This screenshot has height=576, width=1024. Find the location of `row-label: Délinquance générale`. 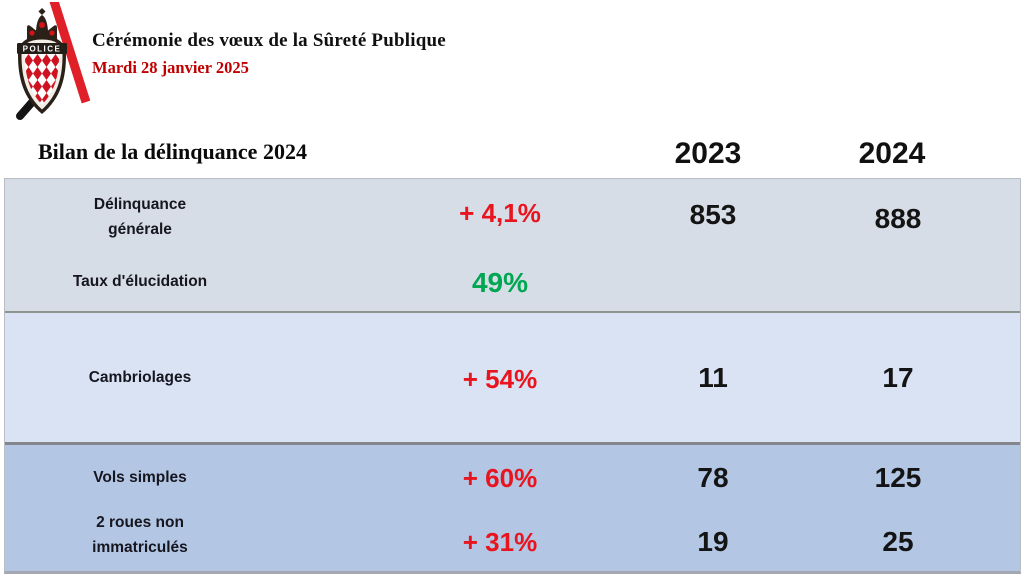

row-label: Délinquance générale is located at coordinates (140, 217).